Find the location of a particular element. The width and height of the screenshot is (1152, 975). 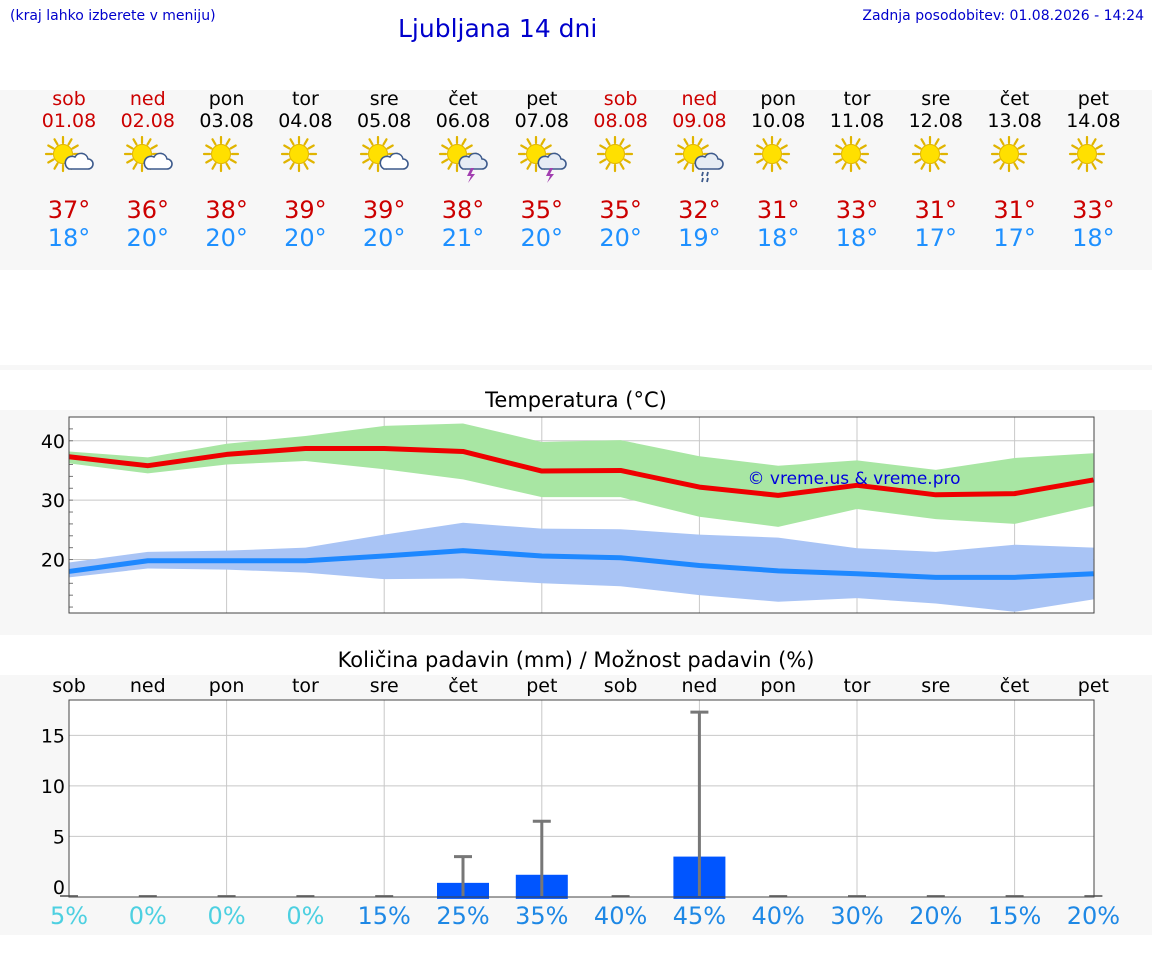

day-column: čet 13.08 31° 17° is located at coordinates (1015, 170).